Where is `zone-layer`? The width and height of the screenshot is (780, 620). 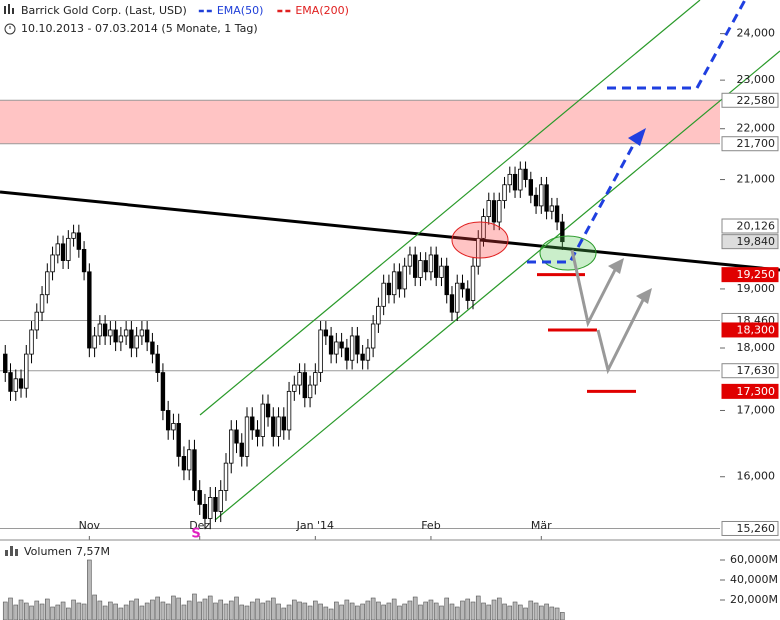
zone-layer is located at coordinates (360, 122).